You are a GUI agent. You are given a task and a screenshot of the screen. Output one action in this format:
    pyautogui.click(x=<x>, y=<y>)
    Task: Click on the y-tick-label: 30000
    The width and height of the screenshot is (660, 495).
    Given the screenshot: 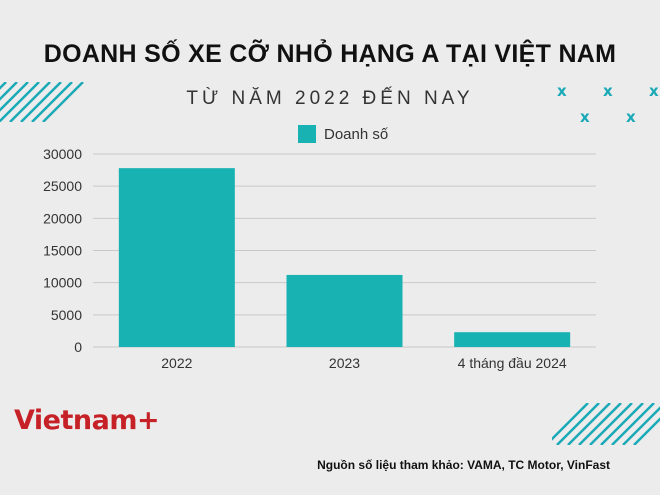 What is the action you would take?
    pyautogui.click(x=62, y=154)
    